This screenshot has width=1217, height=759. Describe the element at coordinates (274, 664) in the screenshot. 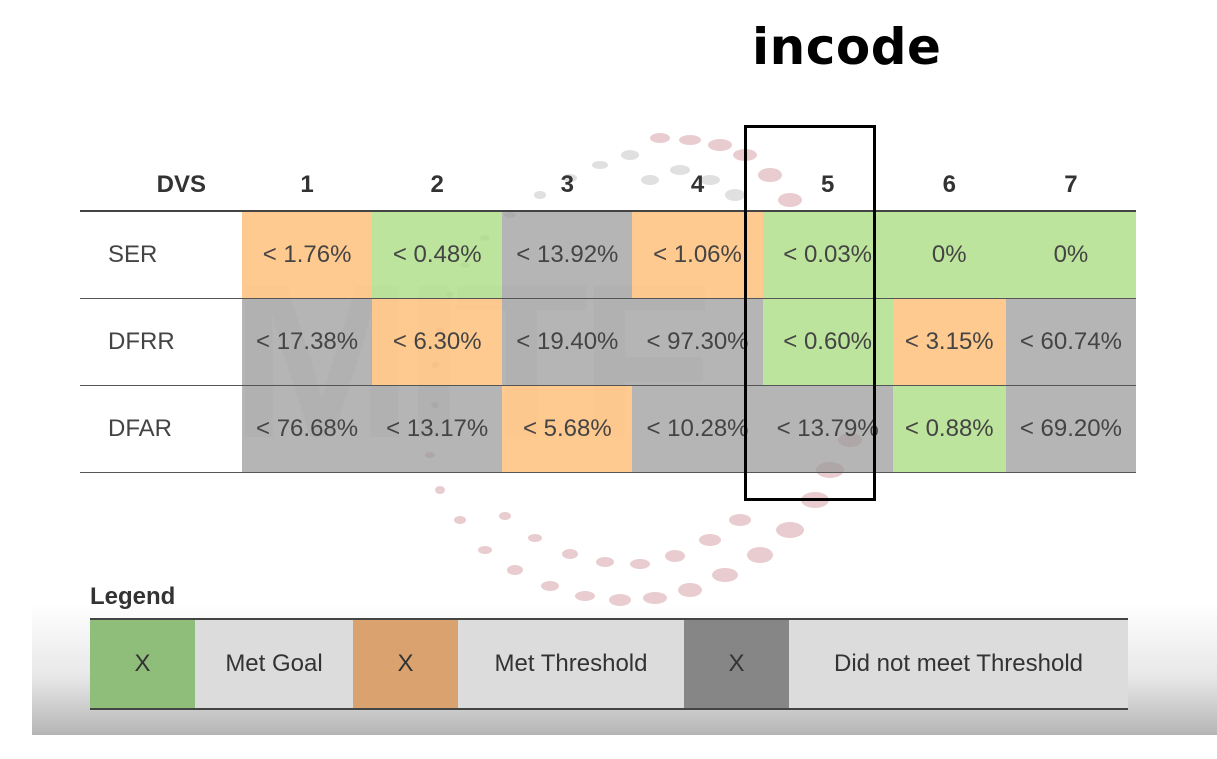

I see `legend-label-met-goal: Met Goal` at that location.